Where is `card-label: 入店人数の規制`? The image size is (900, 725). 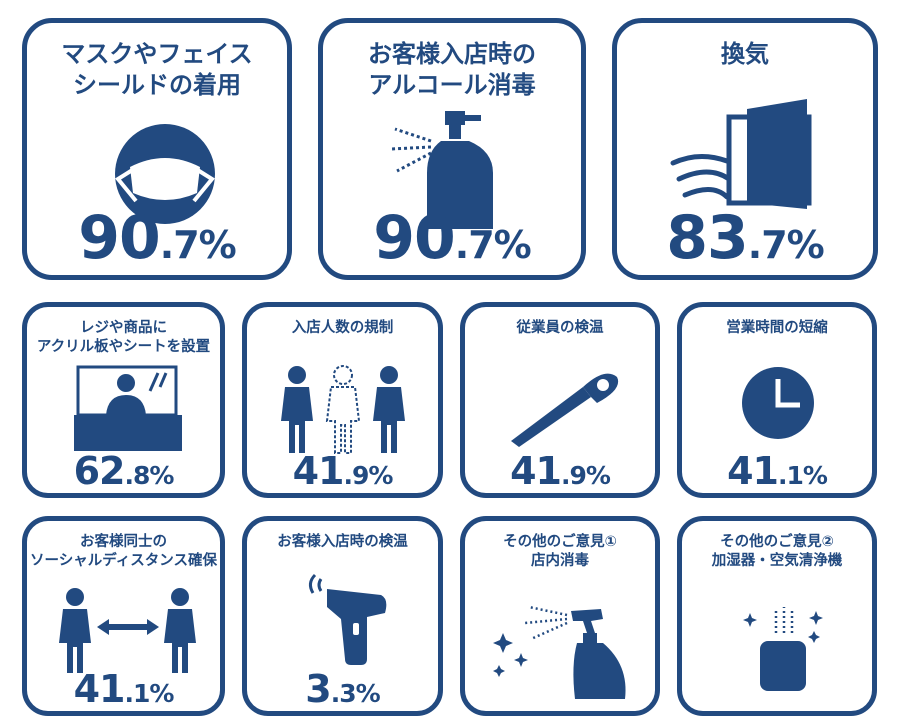 card-label: 入店人数の規制 is located at coordinates (342, 328).